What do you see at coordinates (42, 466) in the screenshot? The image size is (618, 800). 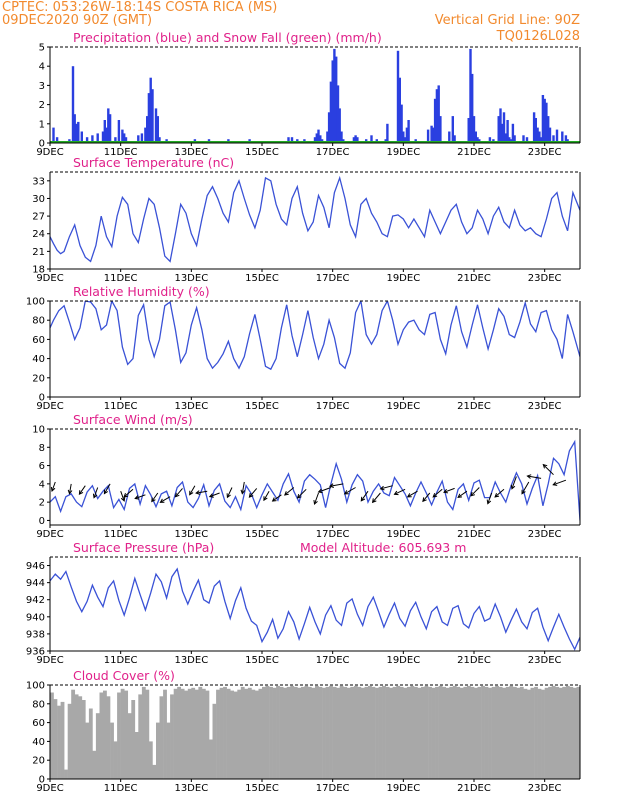 I see `wind-ytick-label: 6` at bounding box center [42, 466].